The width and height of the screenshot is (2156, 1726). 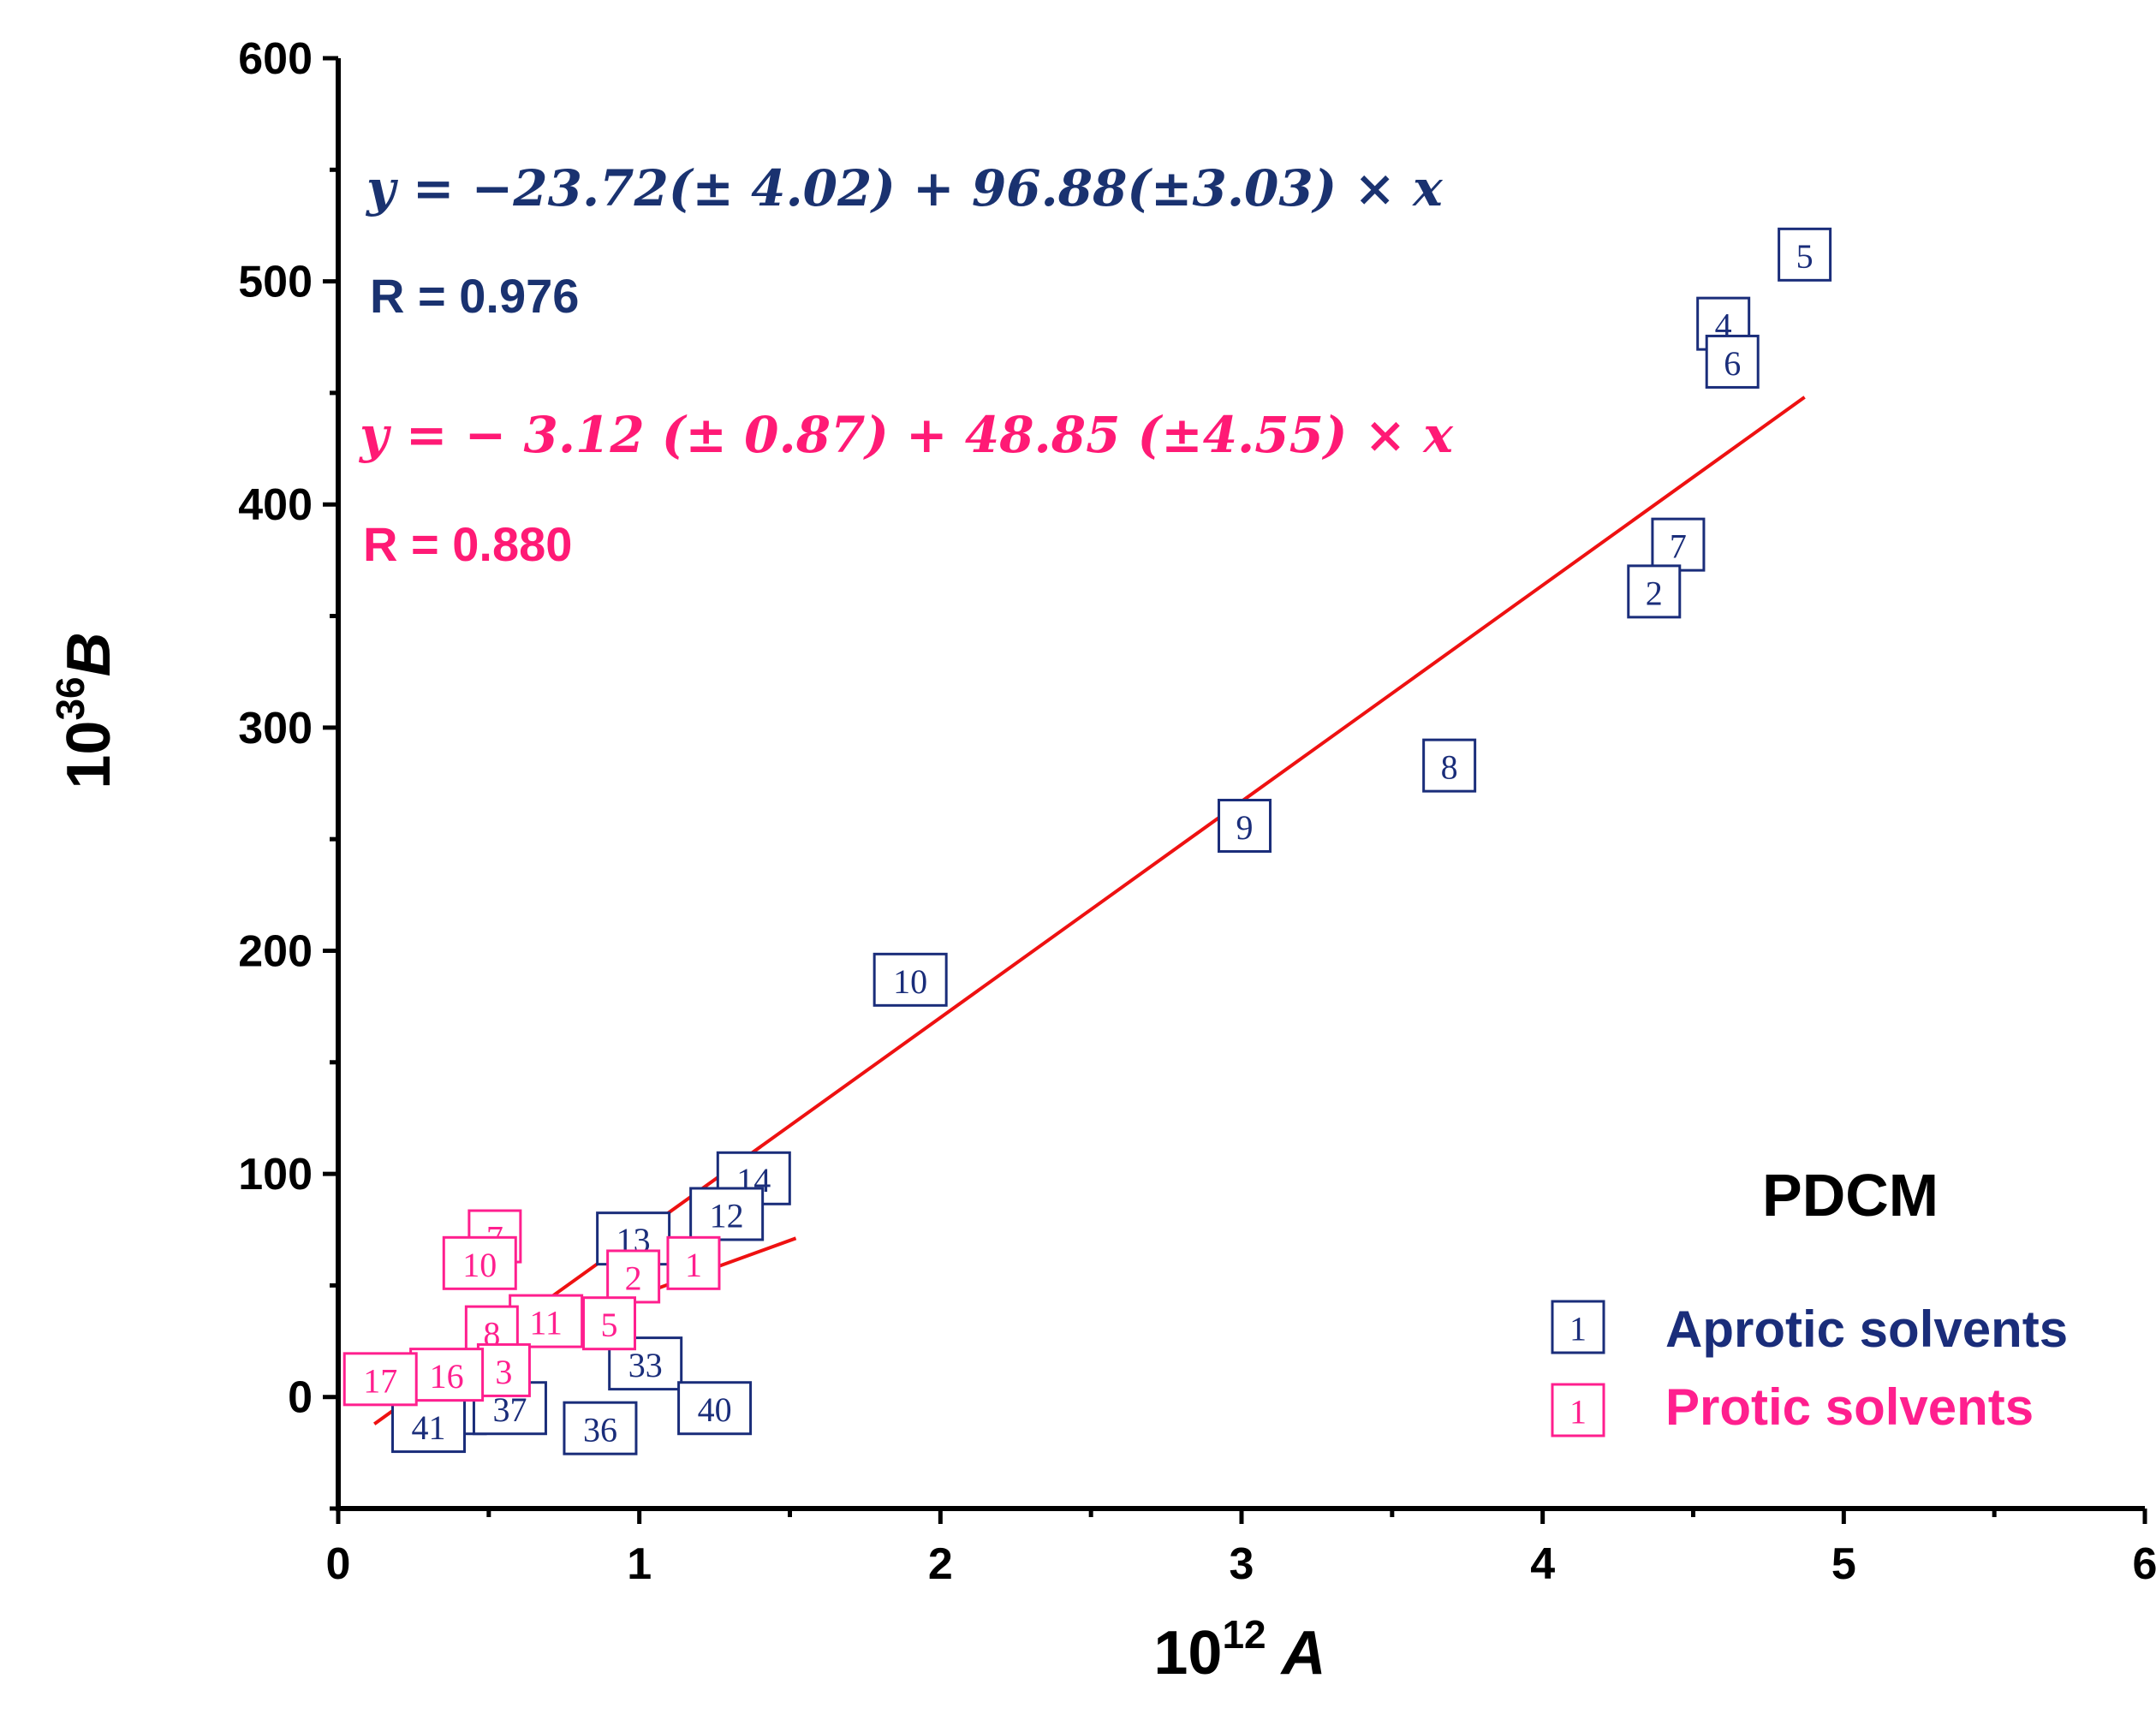 I want to click on data-point-protic: 16, so click(x=447, y=1375).